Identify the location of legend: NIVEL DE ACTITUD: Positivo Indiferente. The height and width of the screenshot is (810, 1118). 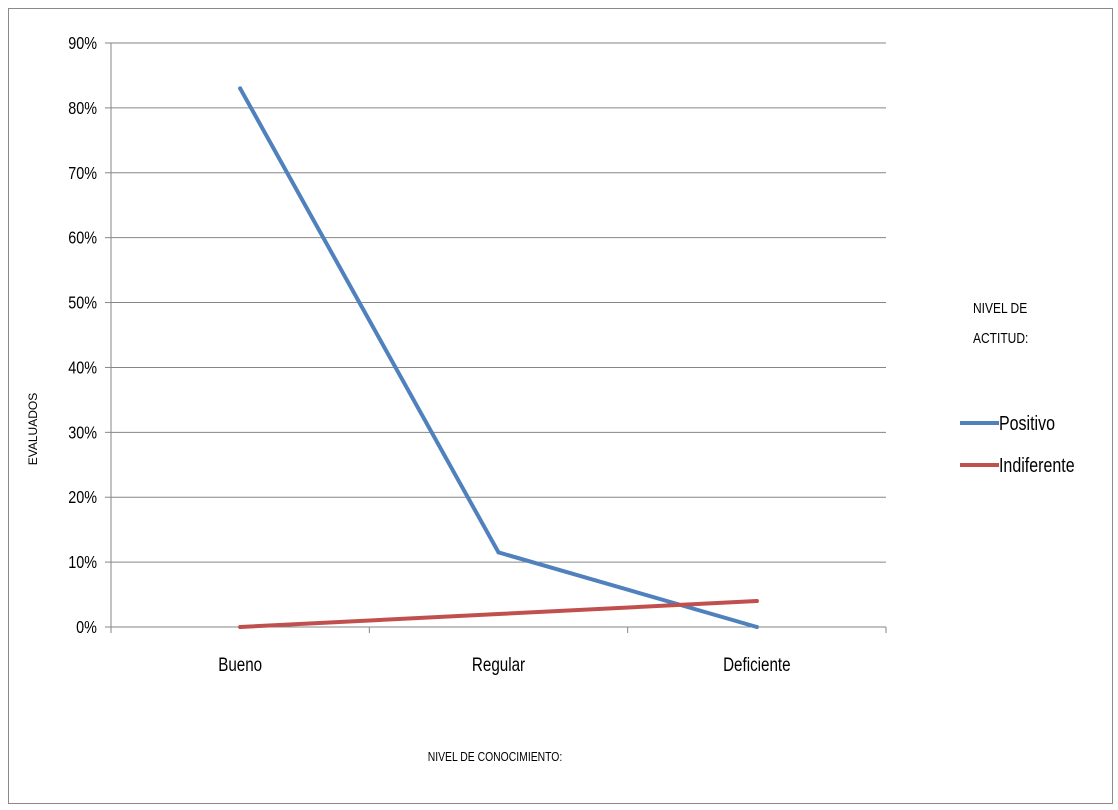
(1017, 388).